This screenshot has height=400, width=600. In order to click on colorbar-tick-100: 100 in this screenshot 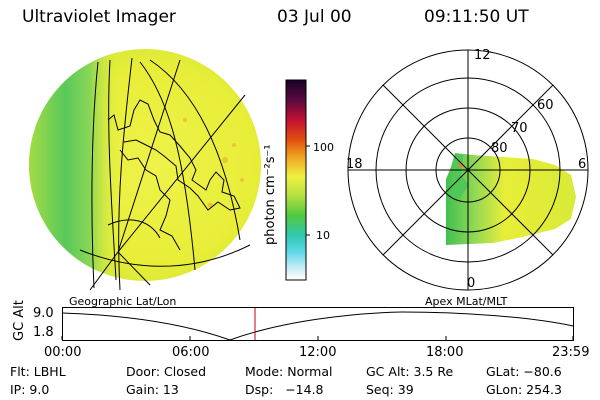, I will do `click(323, 147)`.